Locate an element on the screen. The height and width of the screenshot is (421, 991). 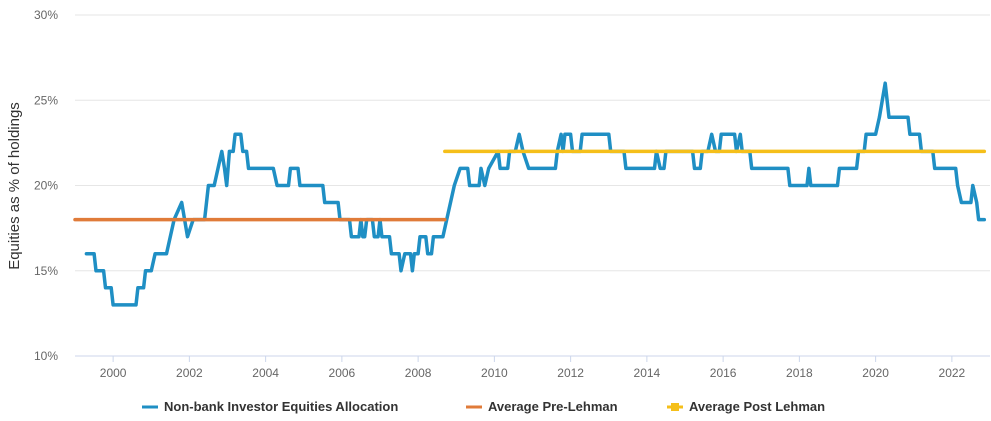
y-tick-label: 25% is located at coordinates (46, 100).